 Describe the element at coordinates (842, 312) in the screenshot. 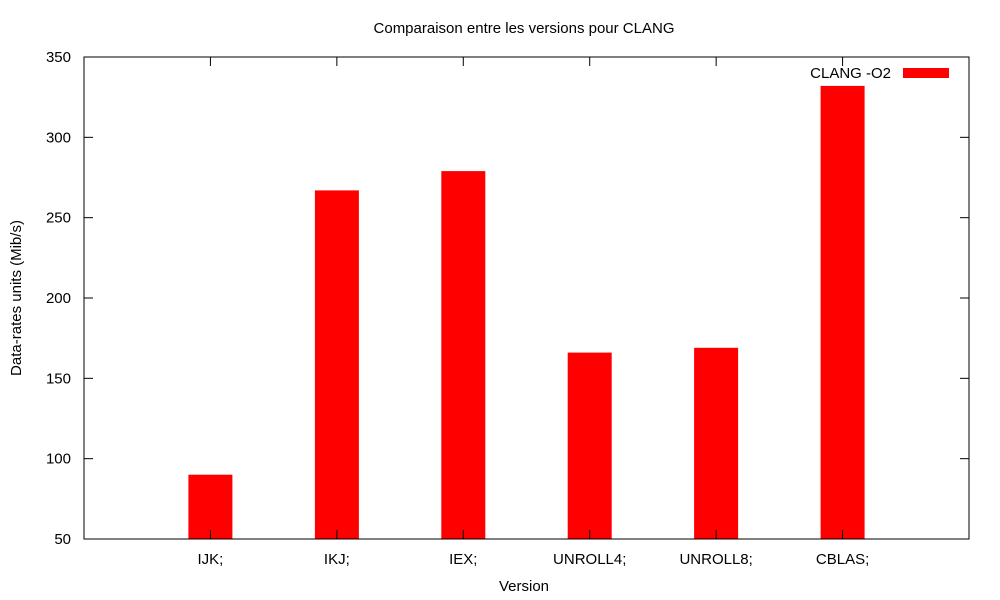

I see `bar-cblas` at that location.